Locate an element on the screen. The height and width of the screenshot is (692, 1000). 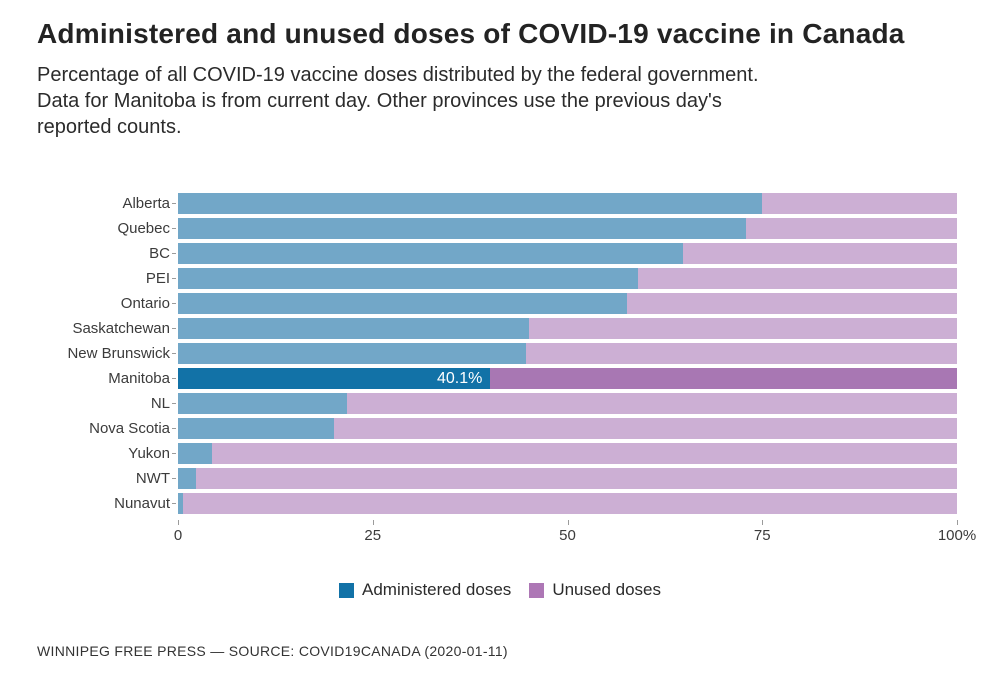
highlight-value-label: 40.1% is located at coordinates (460, 378).